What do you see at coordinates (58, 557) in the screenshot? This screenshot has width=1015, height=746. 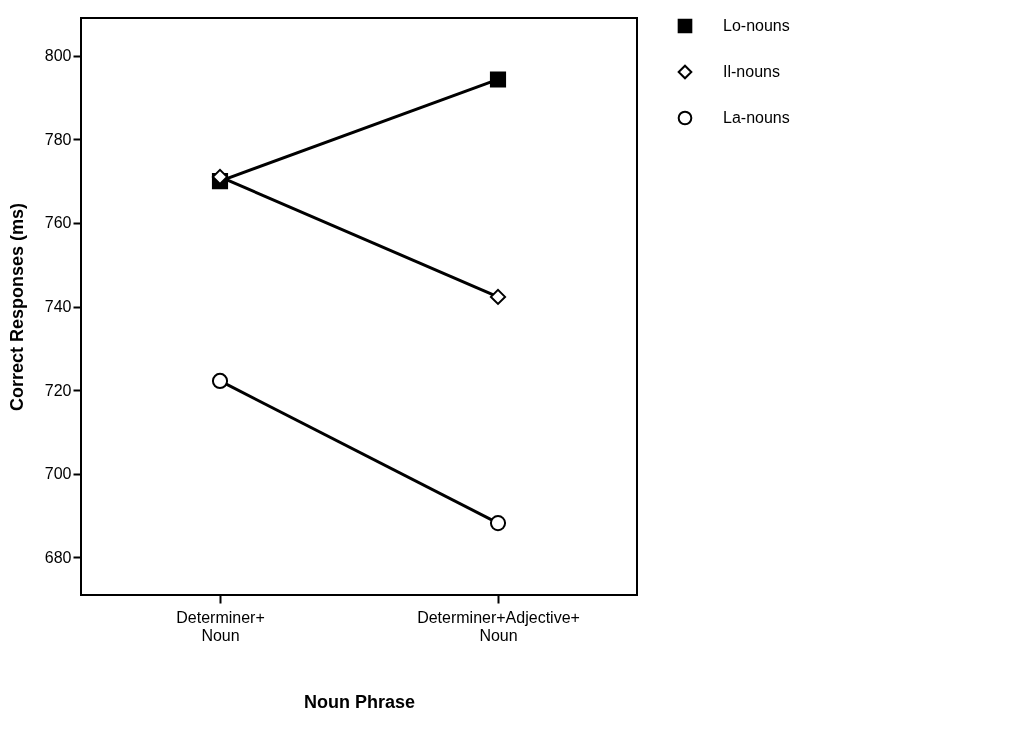 I see `y-tick-label: 680` at bounding box center [58, 557].